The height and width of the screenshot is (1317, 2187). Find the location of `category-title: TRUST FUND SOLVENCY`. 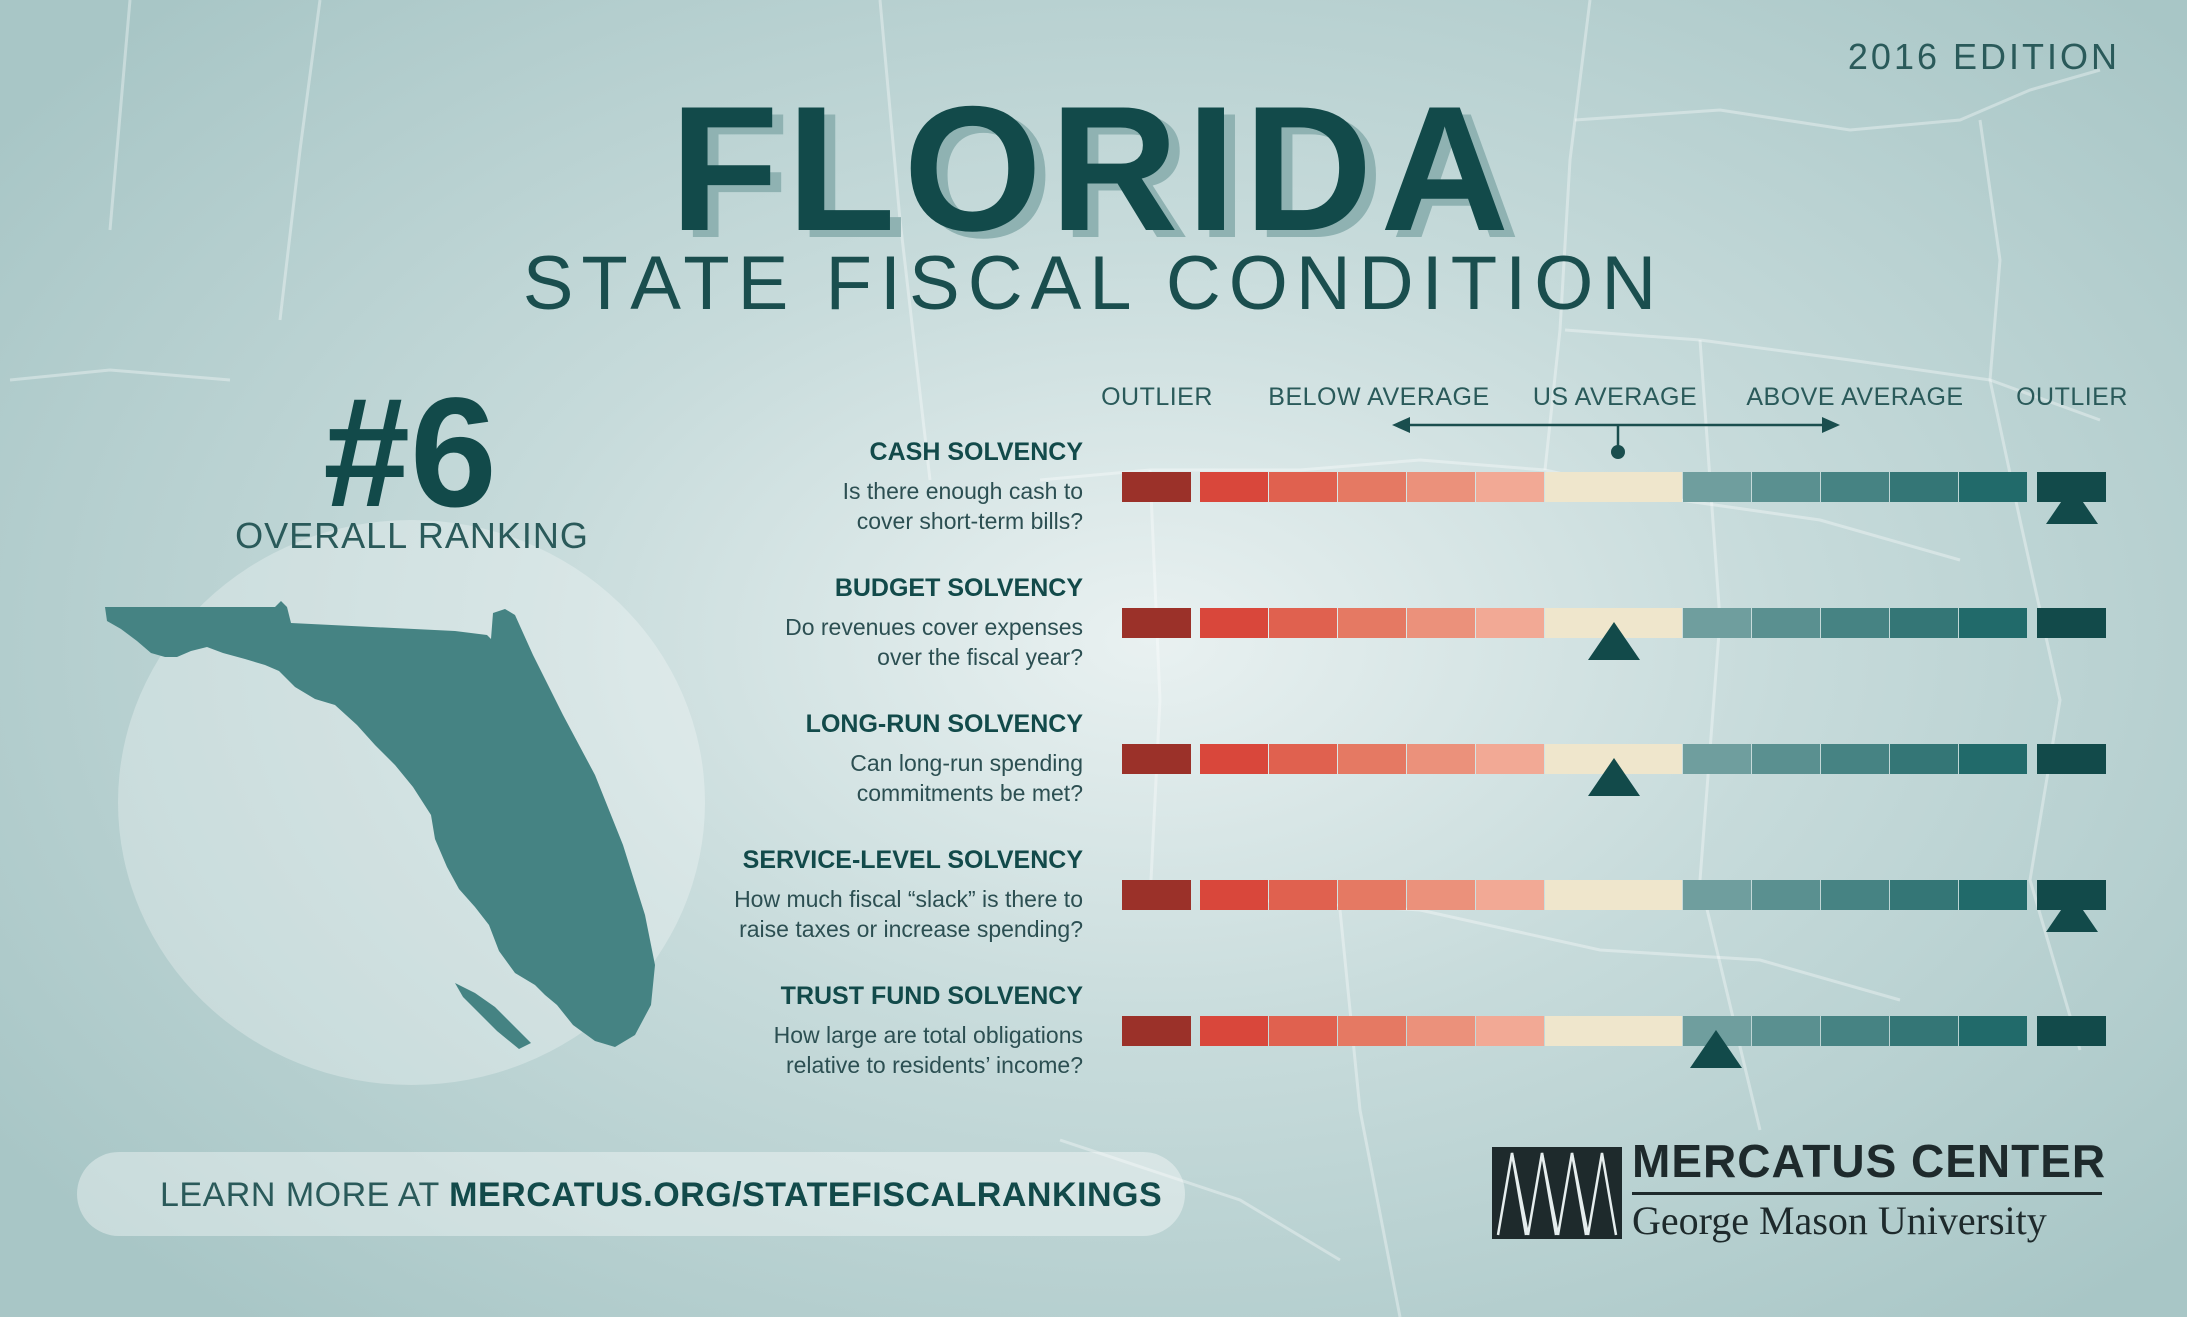

category-title: TRUST FUND SOLVENCY is located at coordinates (931, 996).